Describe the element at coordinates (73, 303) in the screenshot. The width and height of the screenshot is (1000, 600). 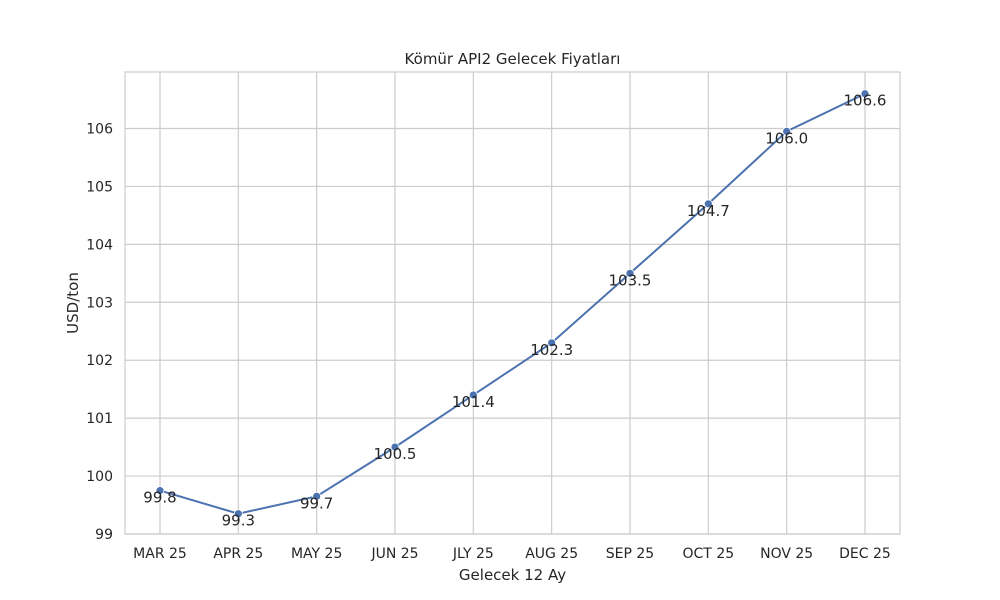
I see `y-axis-label: USD/ton` at that location.